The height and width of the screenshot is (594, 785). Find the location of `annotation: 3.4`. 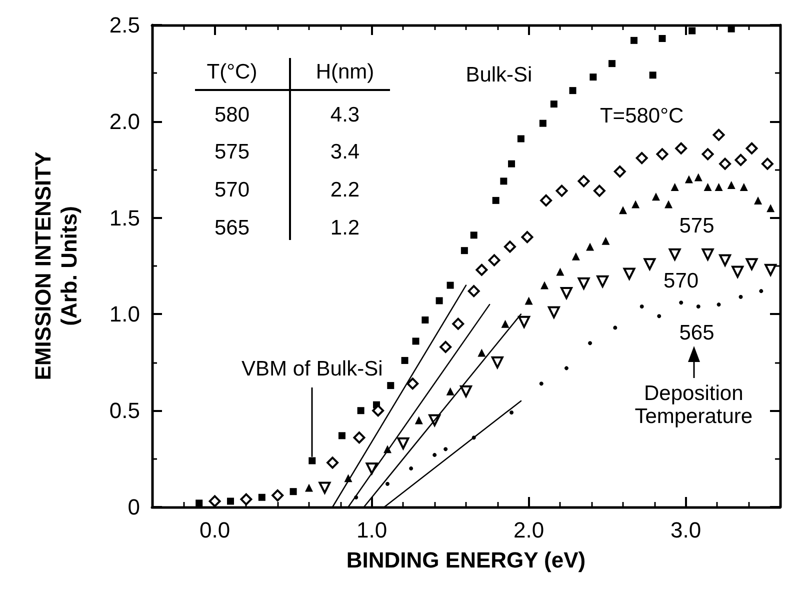

annotation: 3.4 is located at coordinates (345, 152).